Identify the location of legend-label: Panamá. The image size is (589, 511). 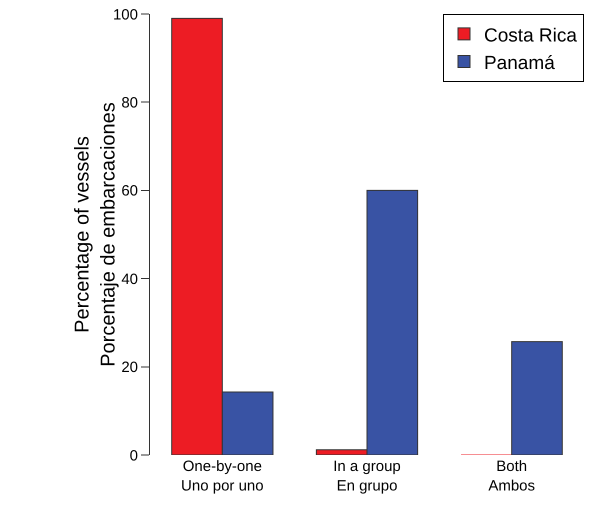
(520, 63).